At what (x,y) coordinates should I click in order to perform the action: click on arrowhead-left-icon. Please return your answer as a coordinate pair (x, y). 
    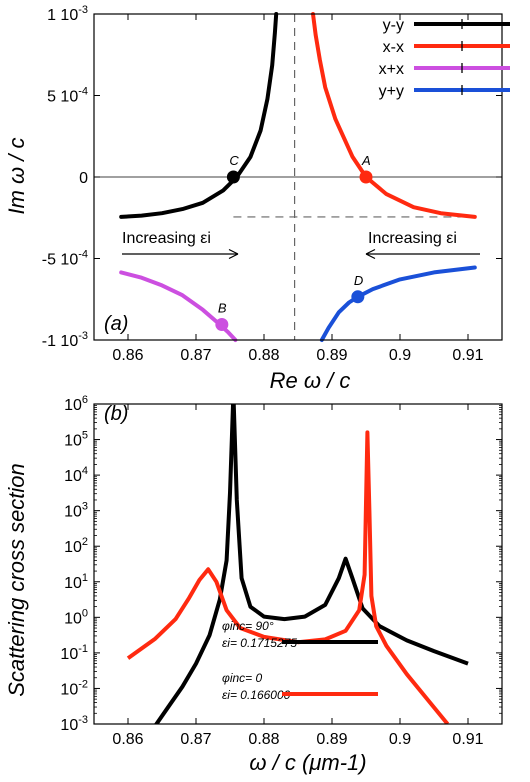
    Looking at the image, I should click on (370, 254).